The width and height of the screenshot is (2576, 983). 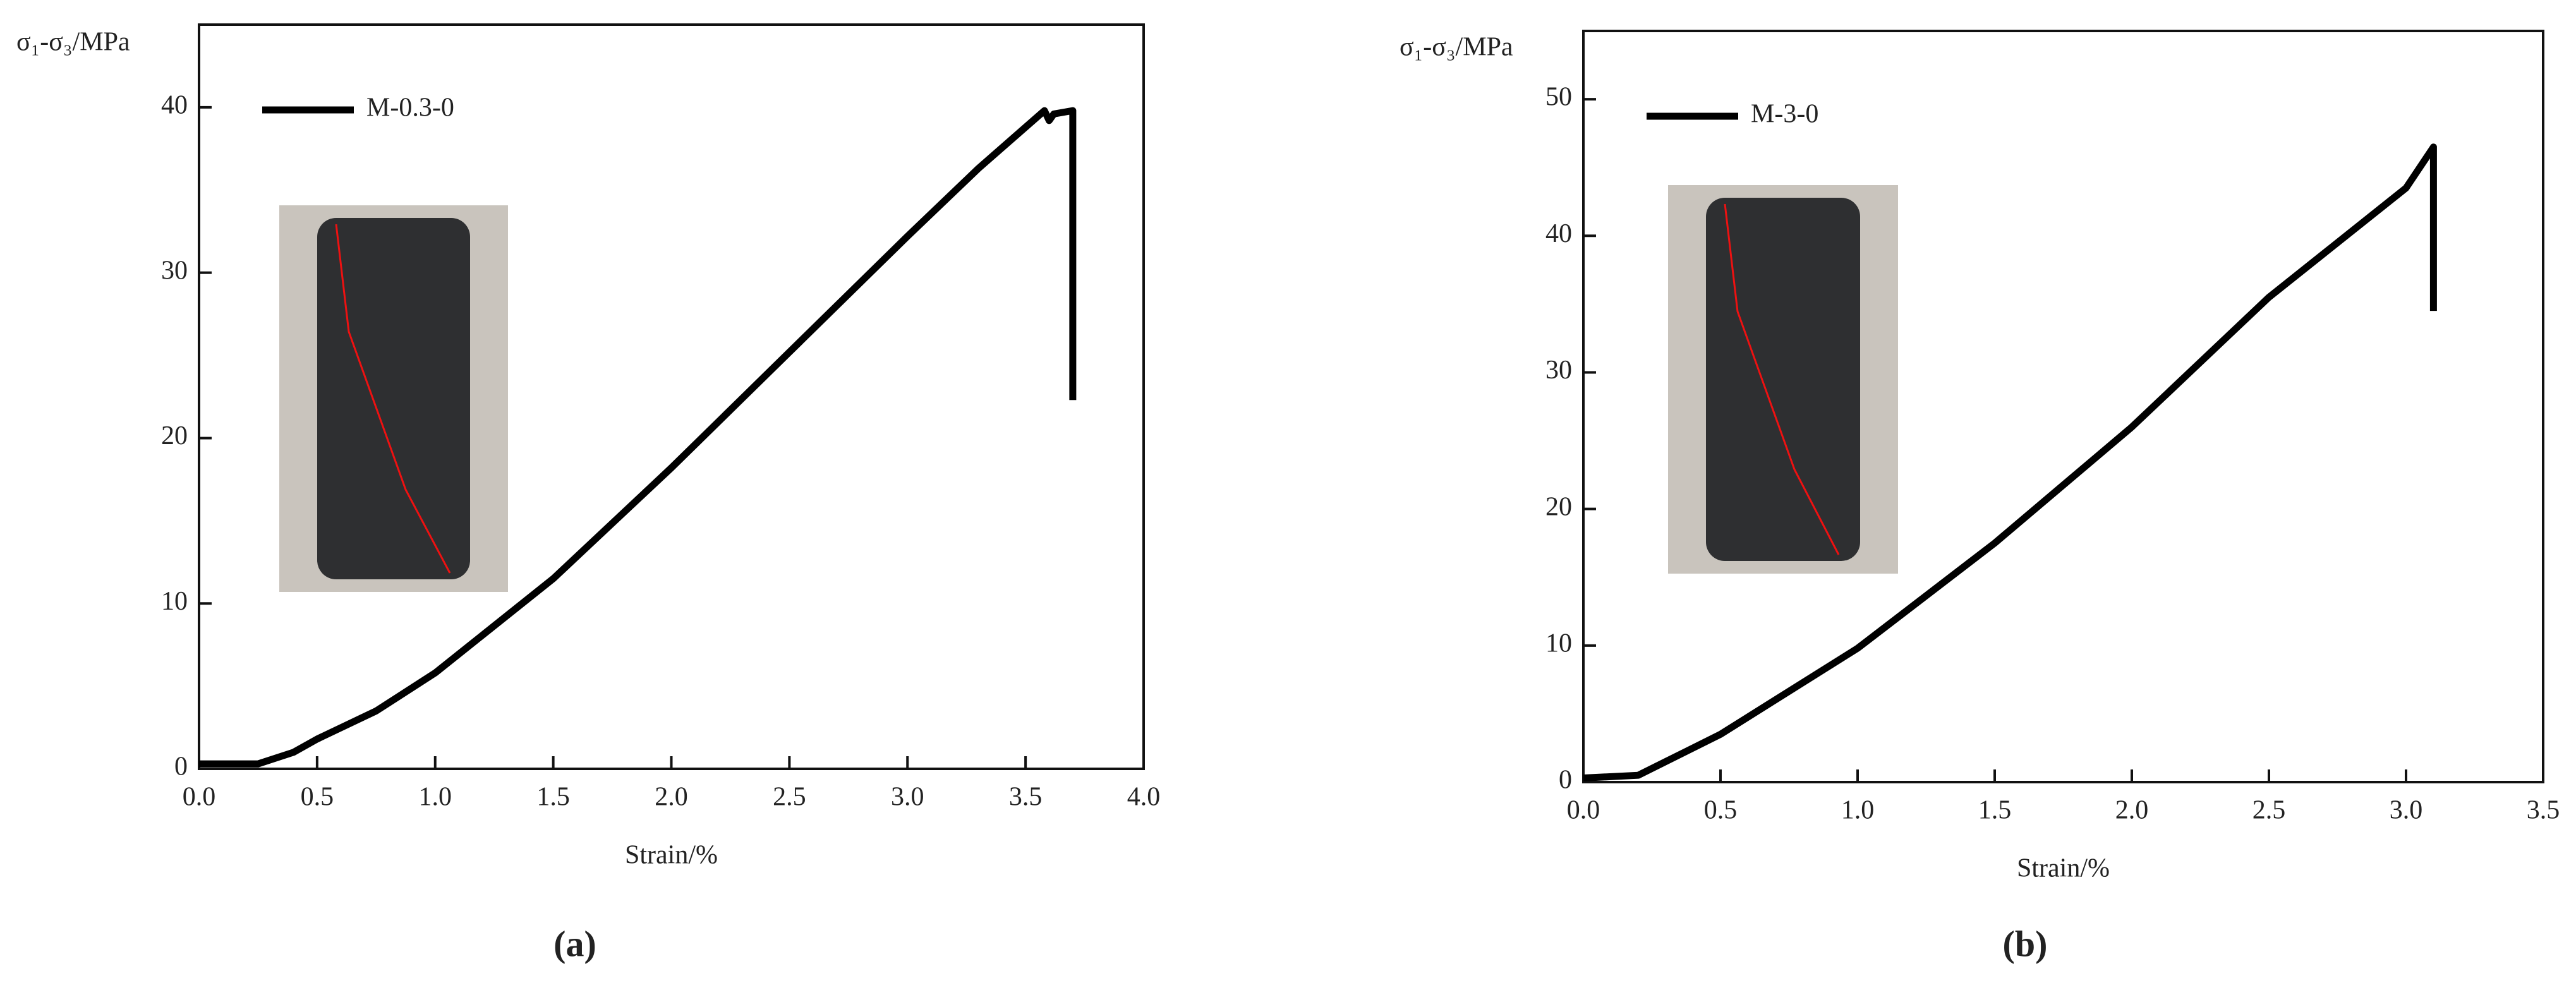 What do you see at coordinates (574, 944) in the screenshot?
I see `caption: (a)` at bounding box center [574, 944].